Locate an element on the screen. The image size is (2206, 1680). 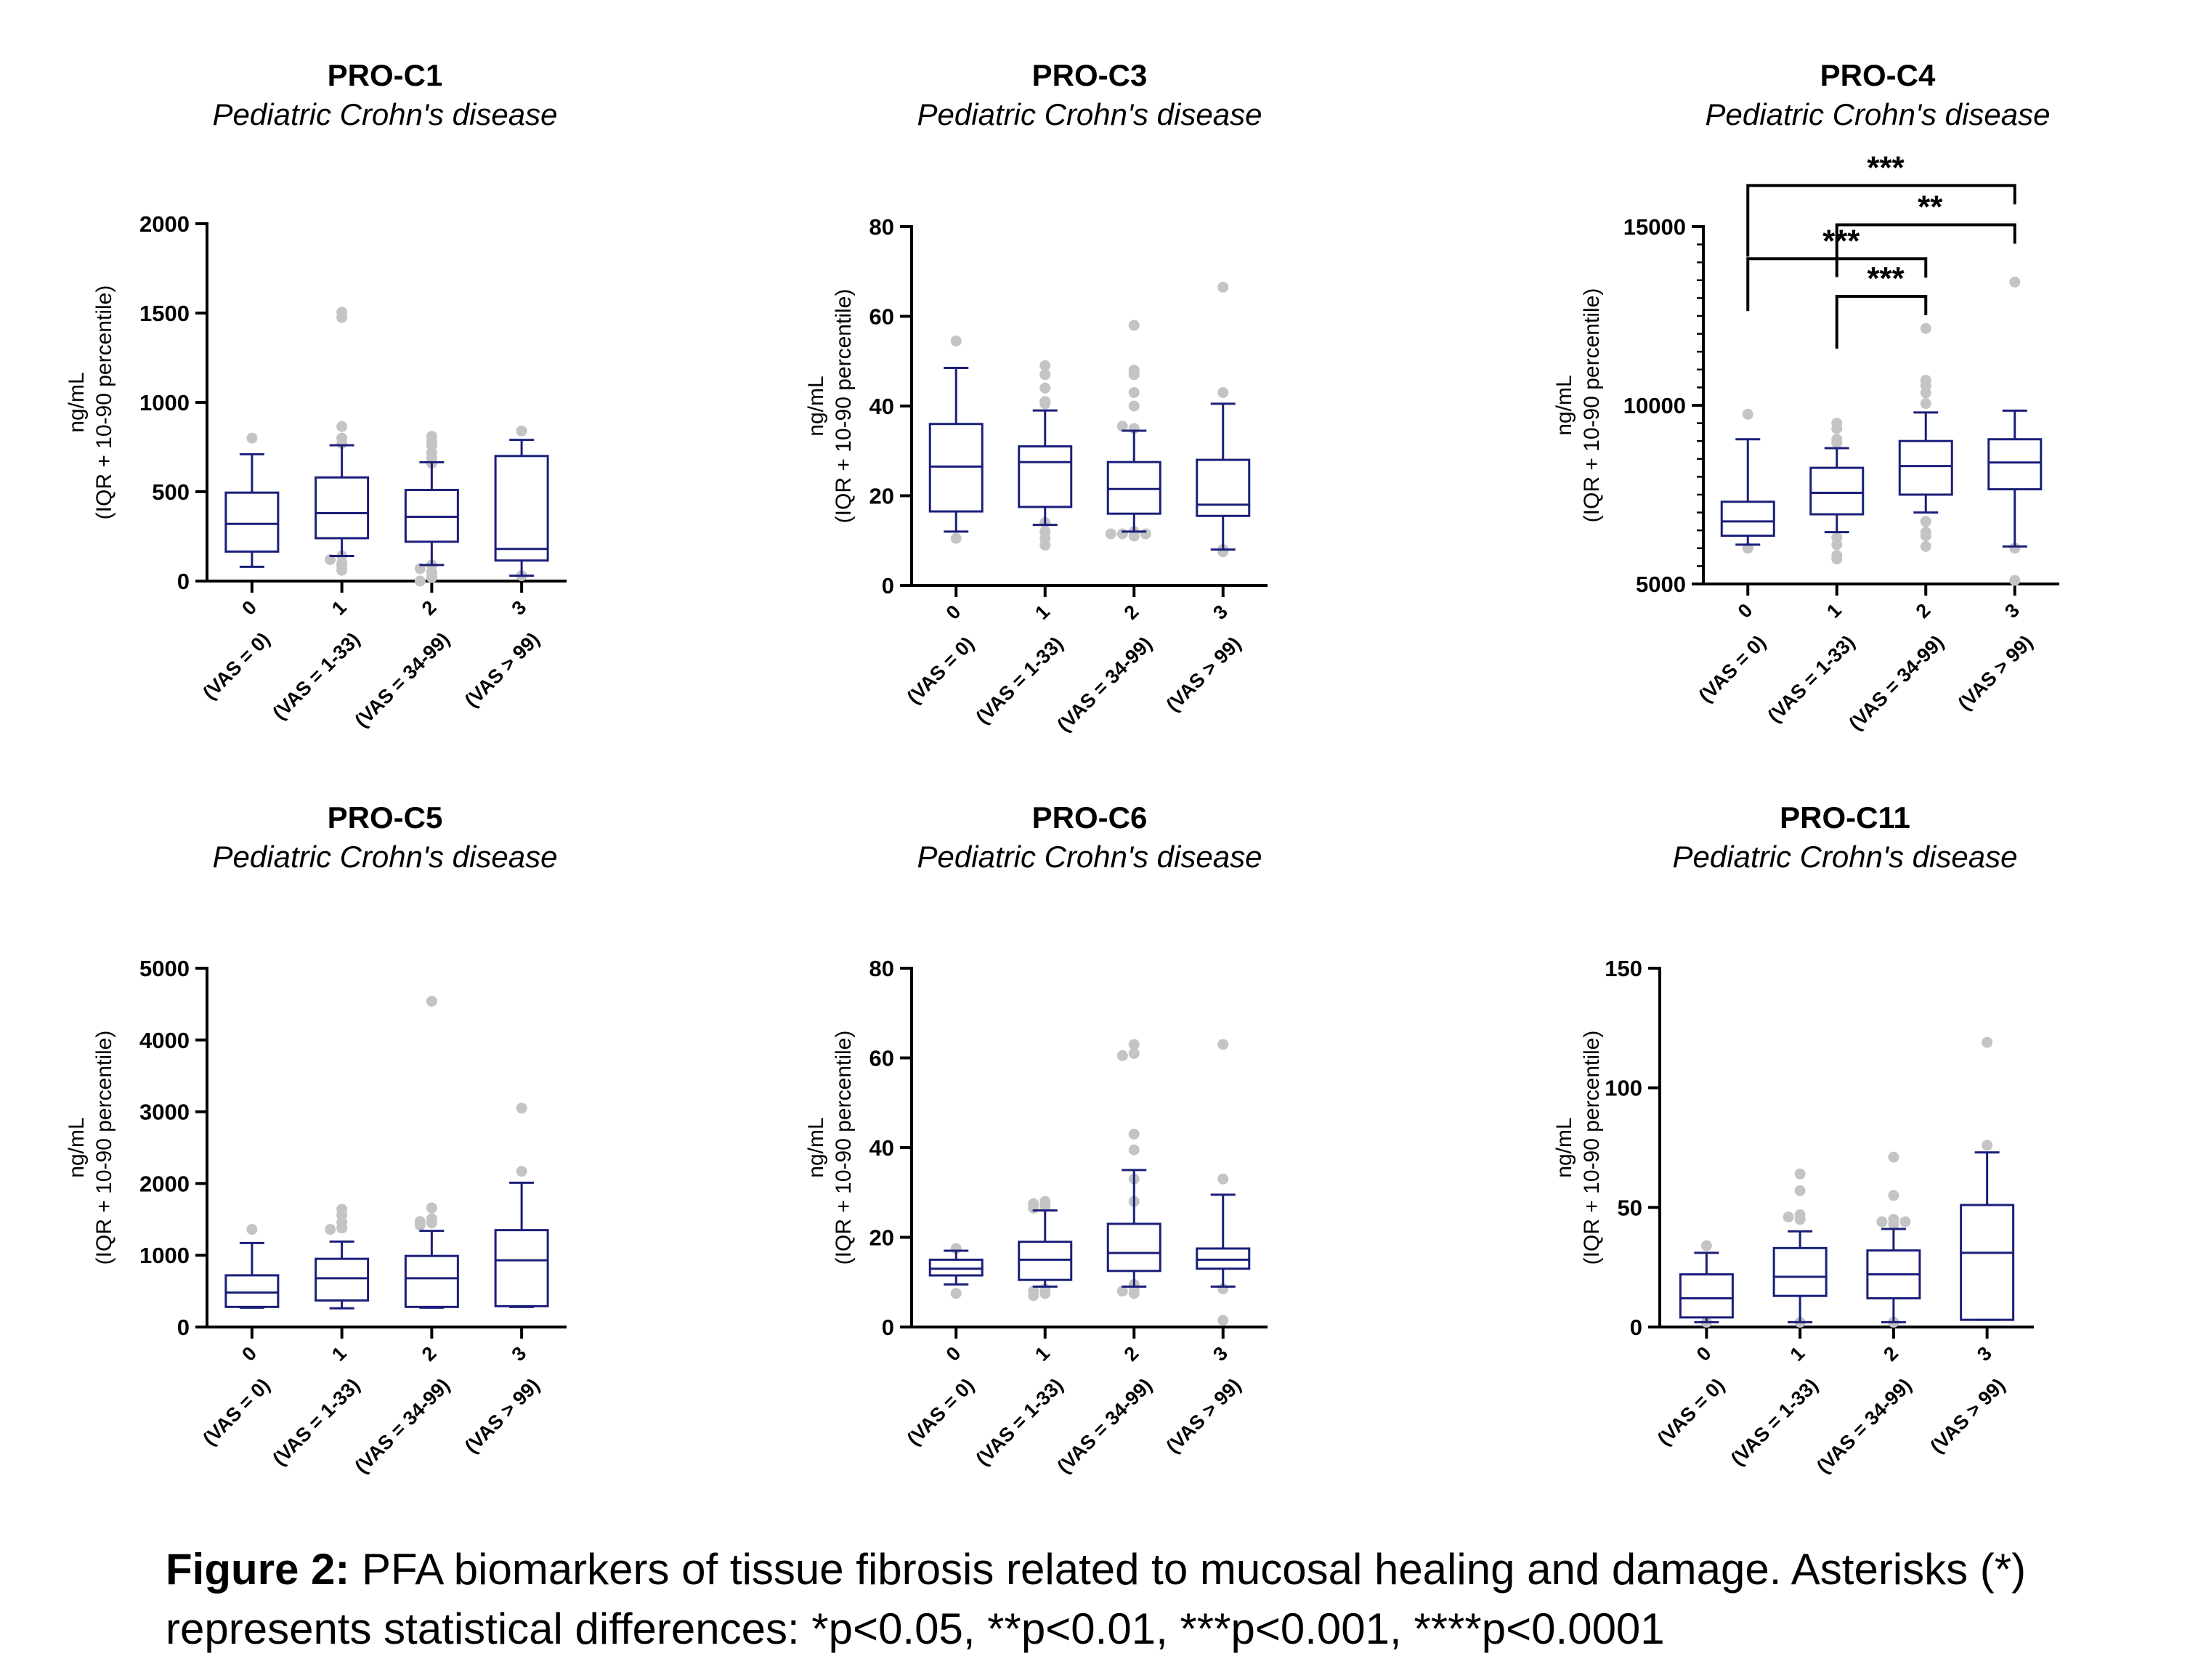
y-axis-label-line: ng/mL is located at coordinates (1564, 1147).